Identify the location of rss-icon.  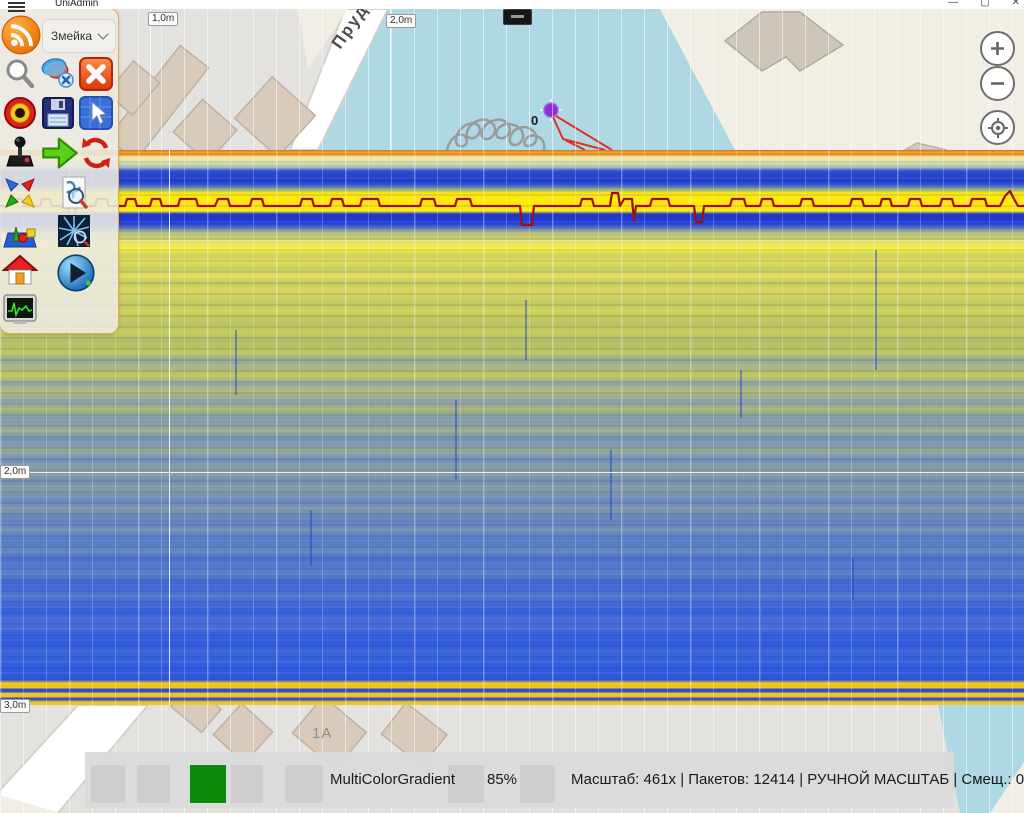
(21, 35).